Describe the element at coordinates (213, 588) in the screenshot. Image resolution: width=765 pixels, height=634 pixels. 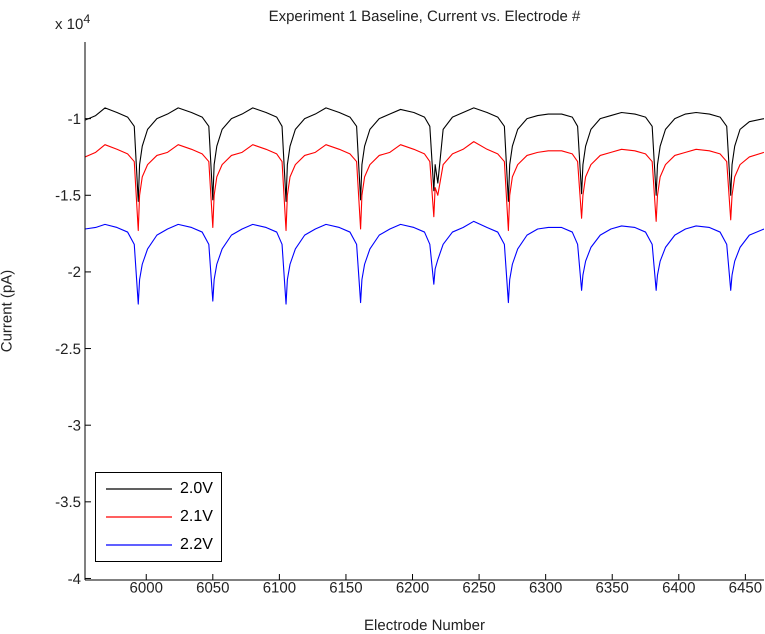
I see `x-tick-label: 6050` at that location.